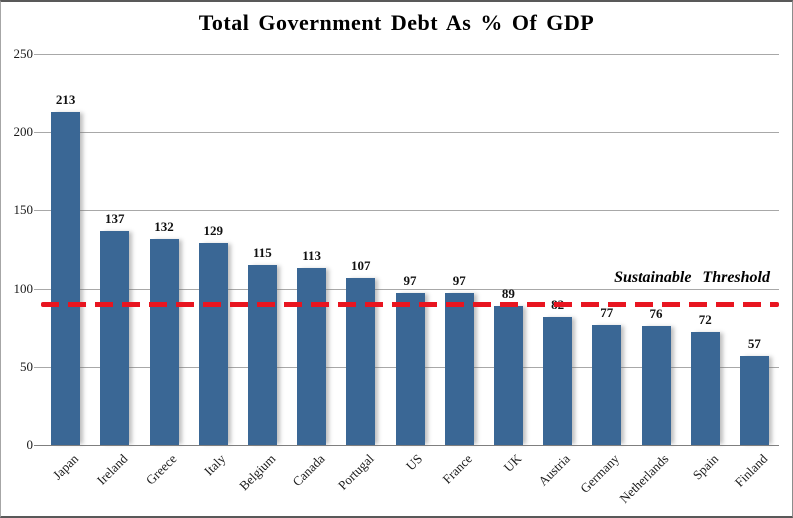 This screenshot has height=518, width=793. What do you see at coordinates (600, 473) in the screenshot?
I see `x-axis-category-label: Germany` at bounding box center [600, 473].